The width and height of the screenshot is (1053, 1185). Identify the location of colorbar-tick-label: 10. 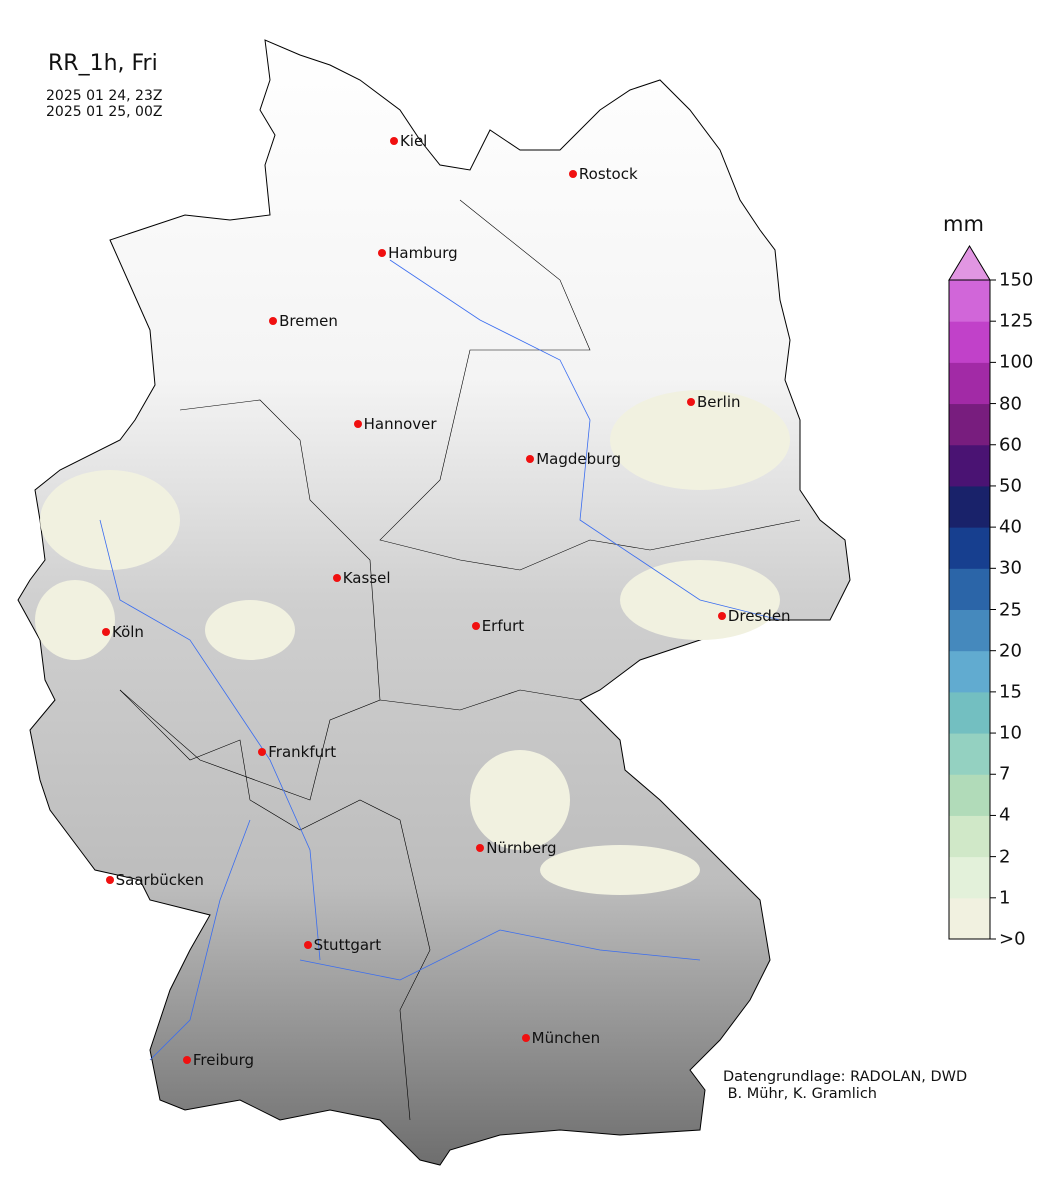
(1010, 733).